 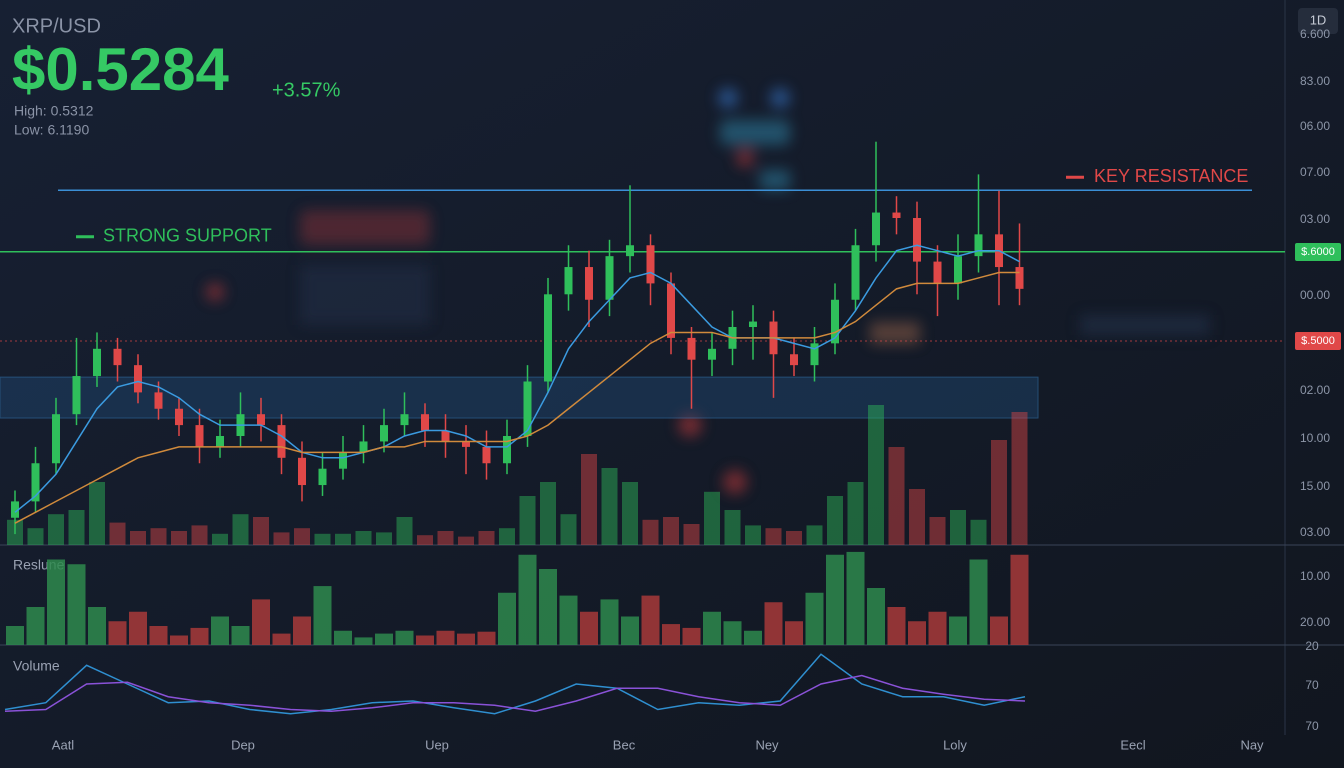 What do you see at coordinates (1252, 744) in the screenshot?
I see `x-axis-label: Nay` at bounding box center [1252, 744].